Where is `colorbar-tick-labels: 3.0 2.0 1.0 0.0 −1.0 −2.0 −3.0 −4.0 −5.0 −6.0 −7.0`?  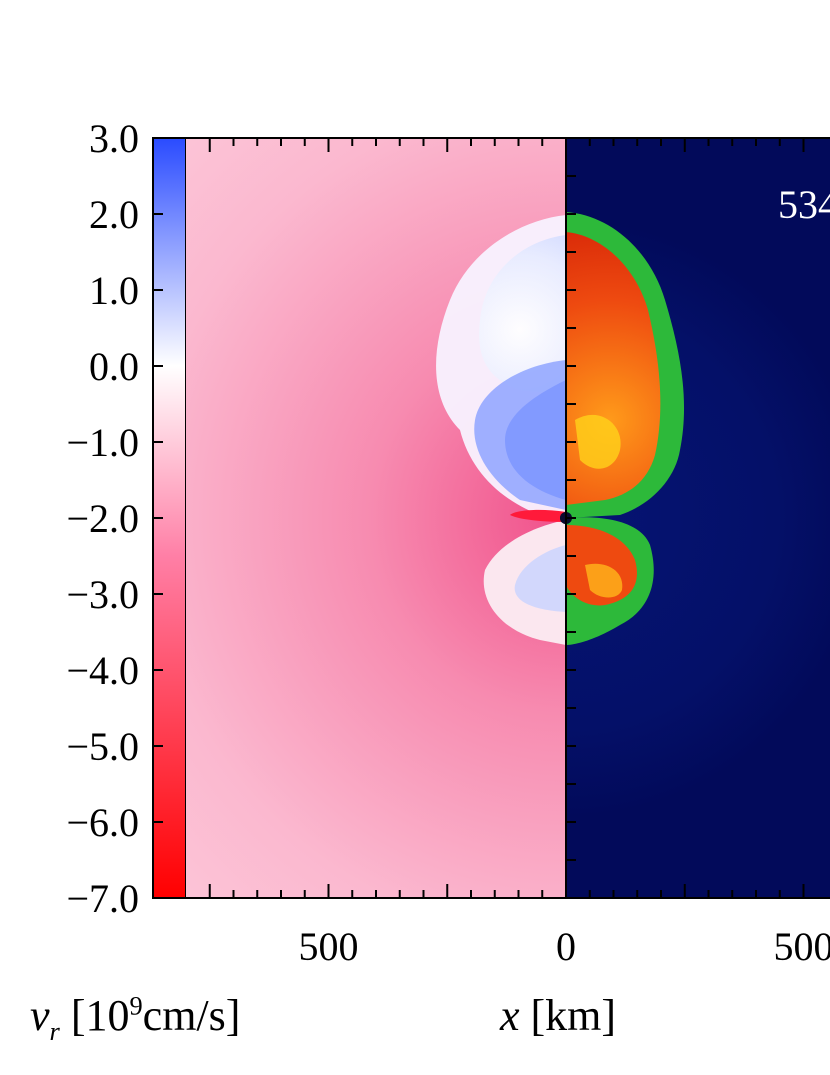
colorbar-tick-labels: 3.0 2.0 1.0 0.0 −1.0 −2.0 −3.0 −4.0 −5.0 −6.0 −7.0 is located at coordinates (102, 518).